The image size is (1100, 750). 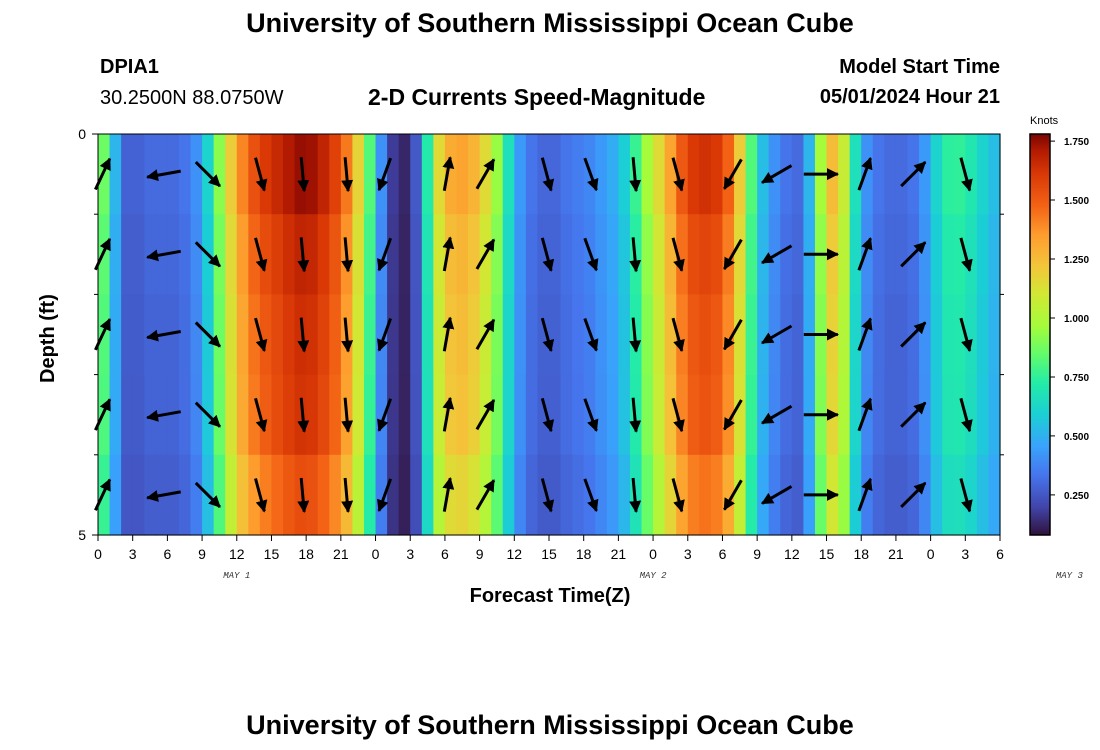 What do you see at coordinates (827, 554) in the screenshot?
I see `x-tick-label: 15` at bounding box center [827, 554].